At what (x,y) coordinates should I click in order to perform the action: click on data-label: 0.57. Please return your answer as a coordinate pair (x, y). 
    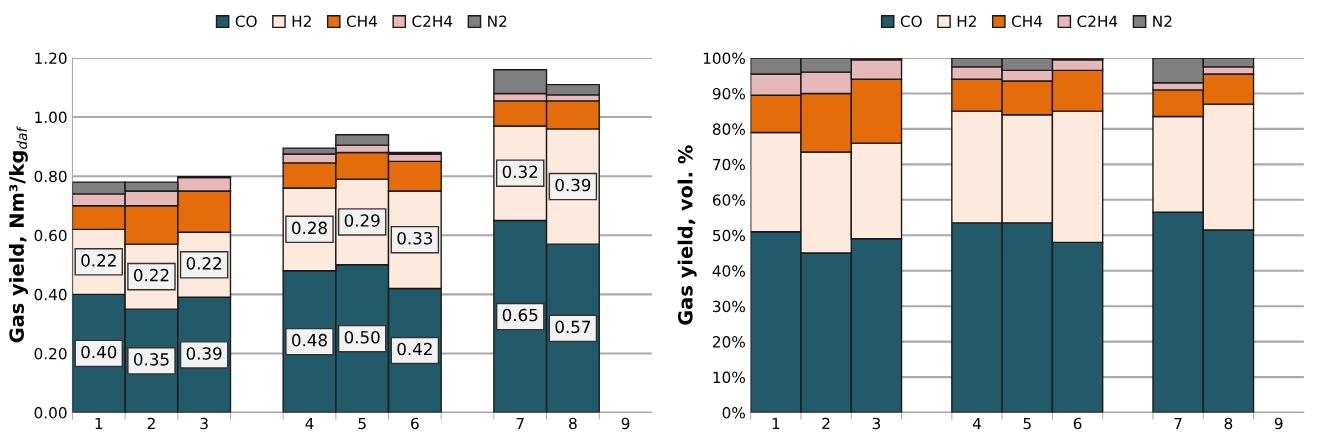
    Looking at the image, I should click on (573, 327).